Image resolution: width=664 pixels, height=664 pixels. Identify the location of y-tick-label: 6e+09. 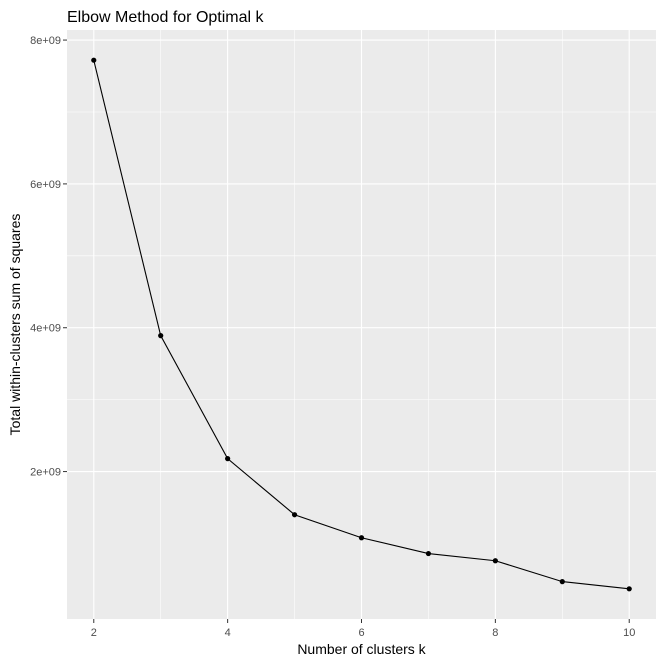
(45, 185).